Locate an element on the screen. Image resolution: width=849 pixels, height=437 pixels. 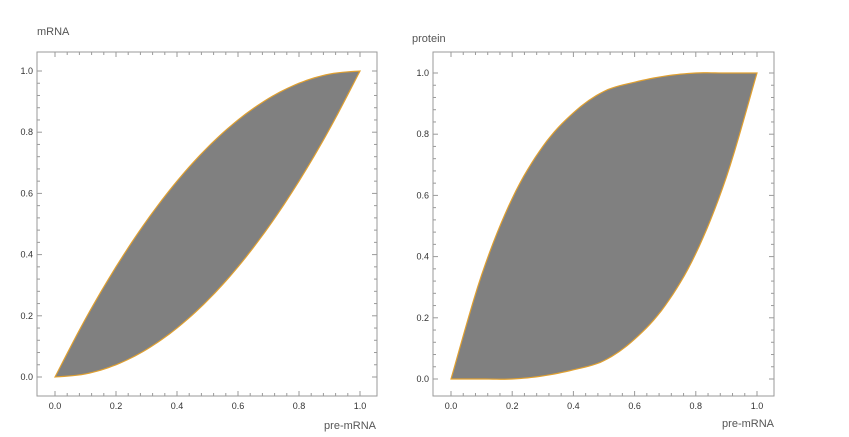
y-axis-label: mRNA is located at coordinates (53, 32).